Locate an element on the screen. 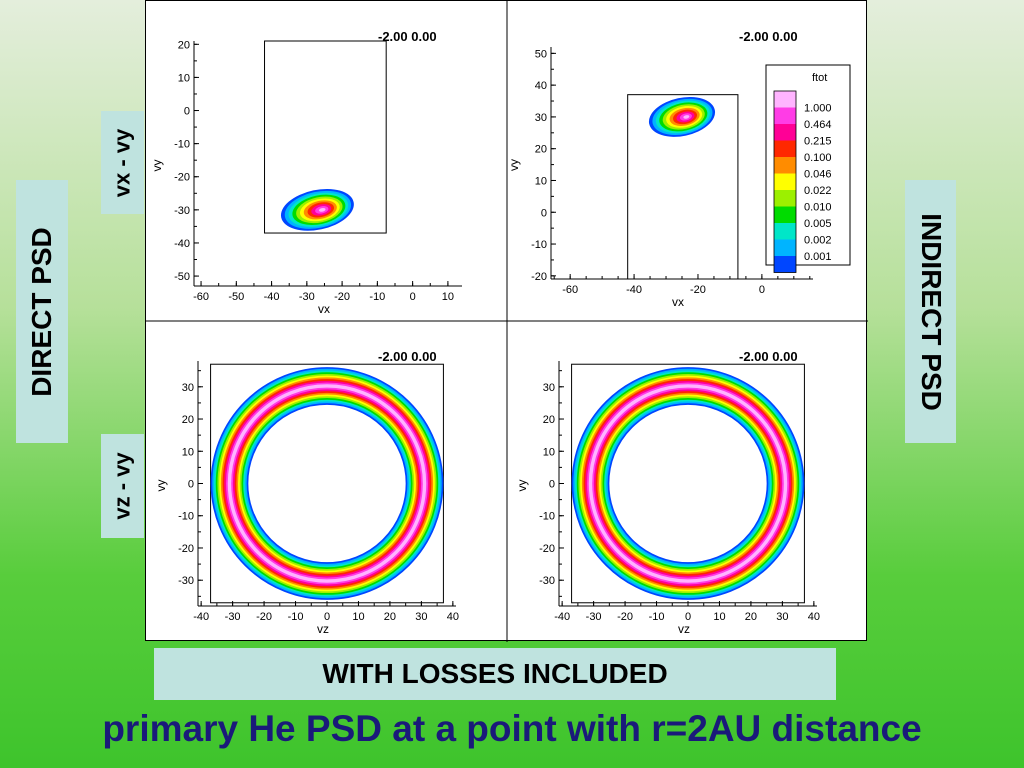 This screenshot has height=768, width=1024. row-label-vz-vy-text: vz - vy is located at coordinates (122, 486).